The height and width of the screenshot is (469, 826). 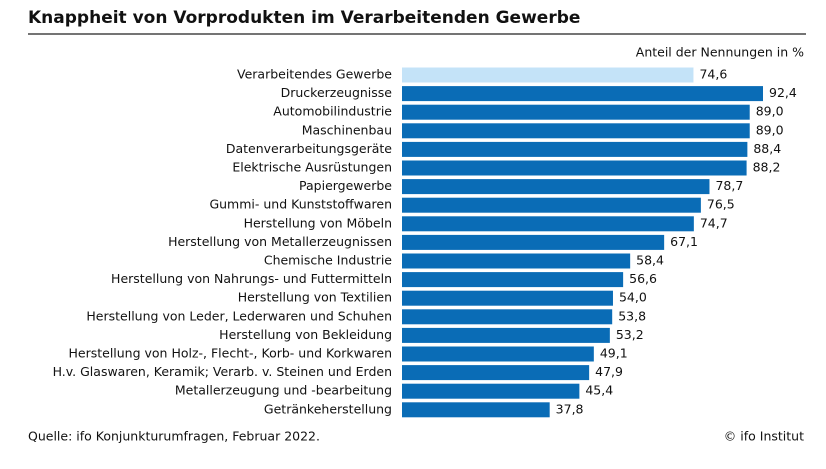 What do you see at coordinates (713, 74) in the screenshot?
I see `value-label: 74,6` at bounding box center [713, 74].